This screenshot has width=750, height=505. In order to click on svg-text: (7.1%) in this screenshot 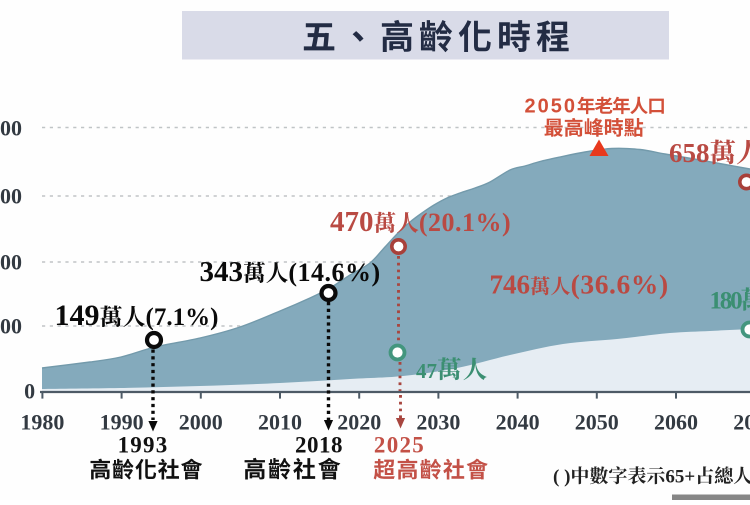, I will do `click(182, 317)`.